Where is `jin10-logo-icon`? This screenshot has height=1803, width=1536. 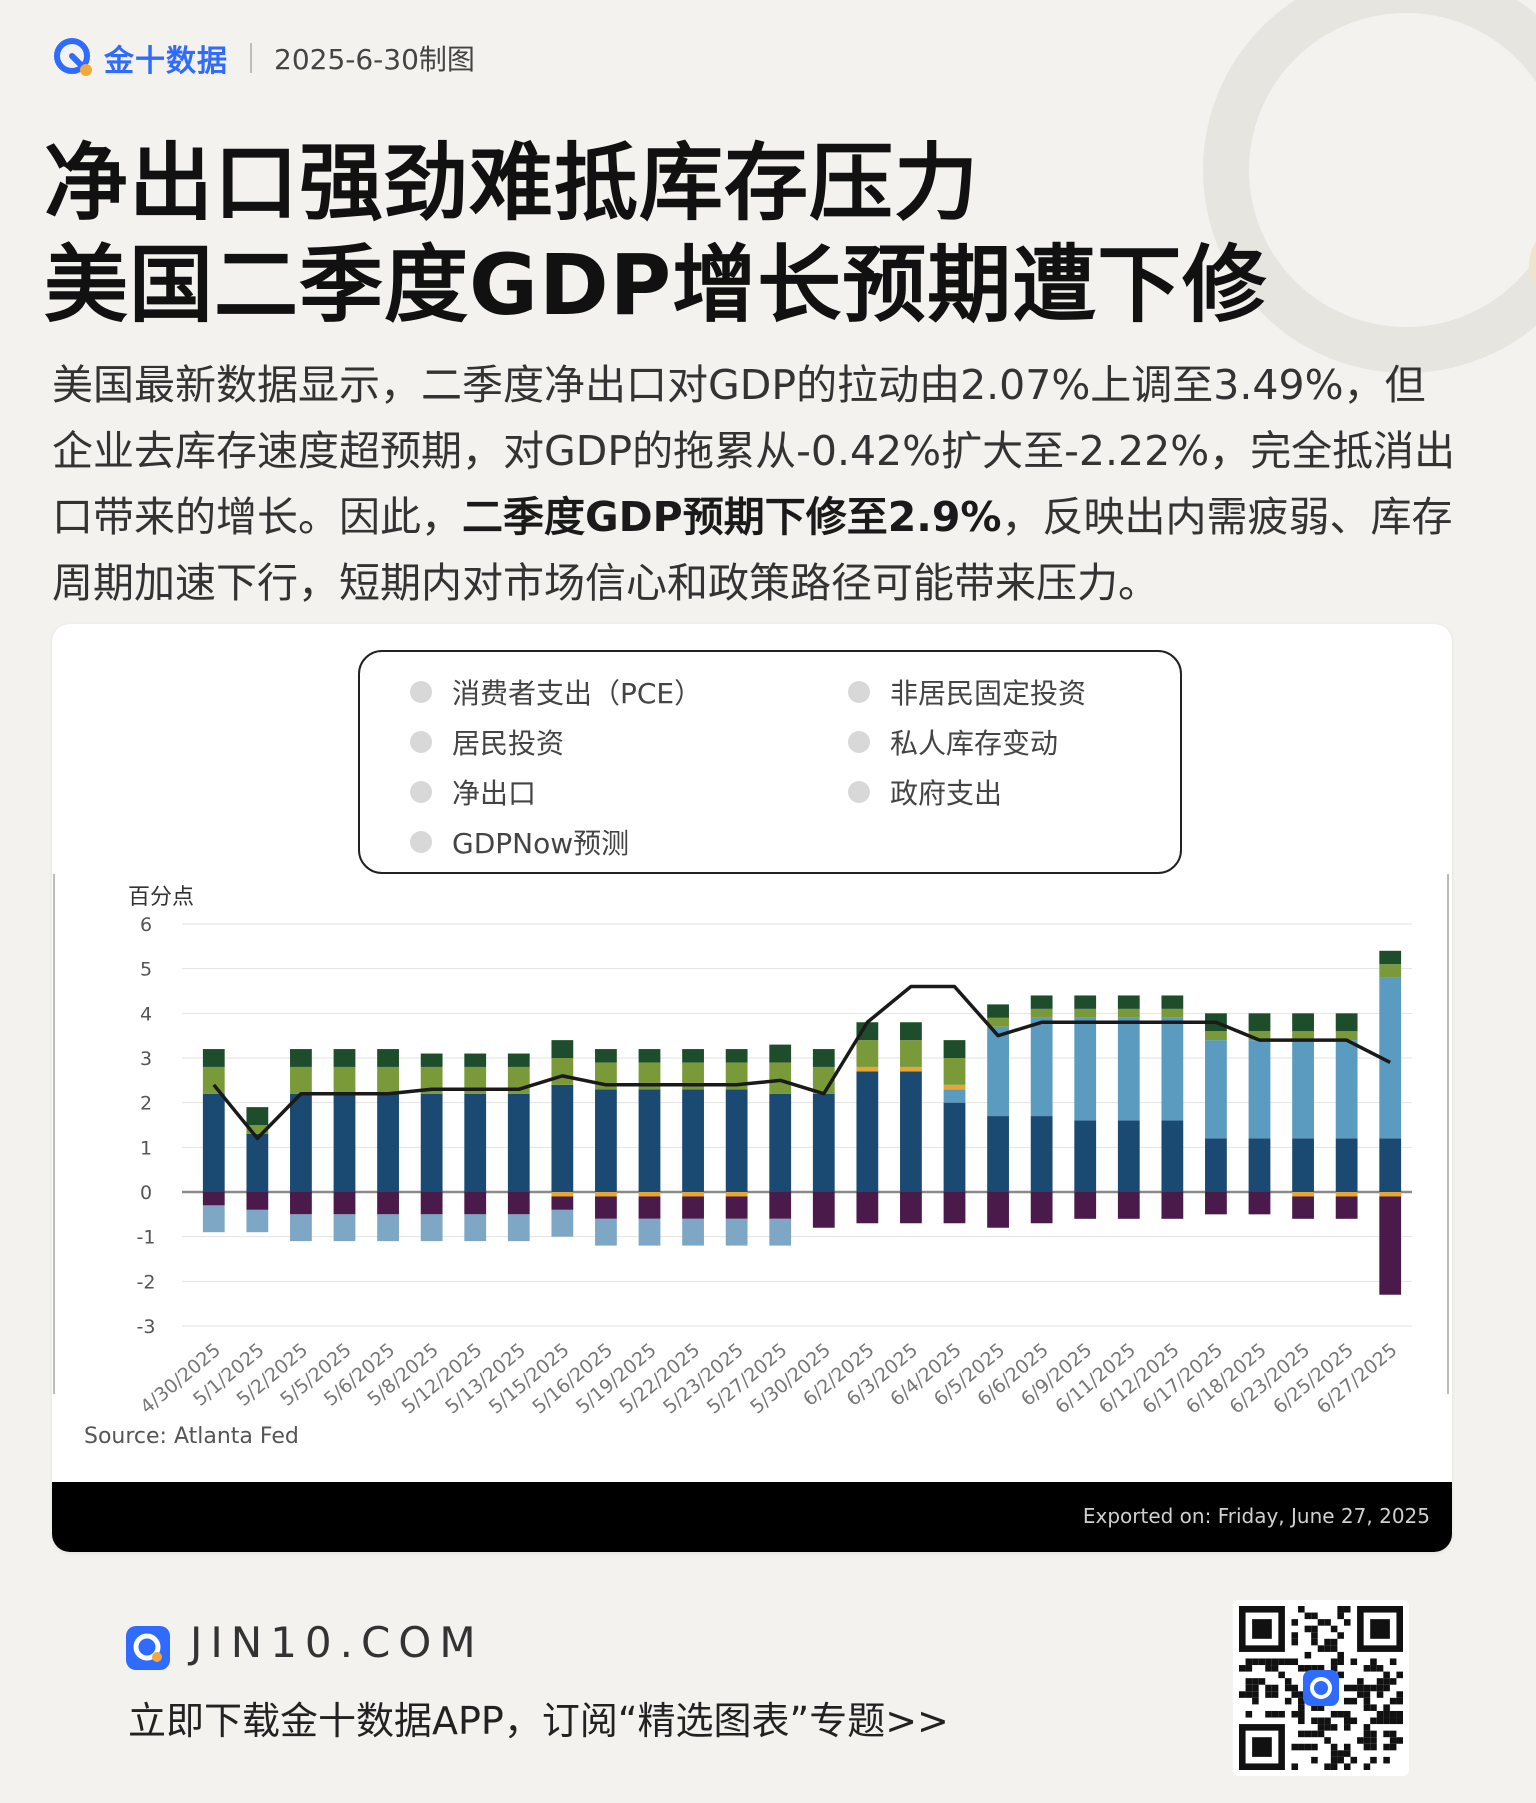 jin10-logo-icon is located at coordinates (73, 57).